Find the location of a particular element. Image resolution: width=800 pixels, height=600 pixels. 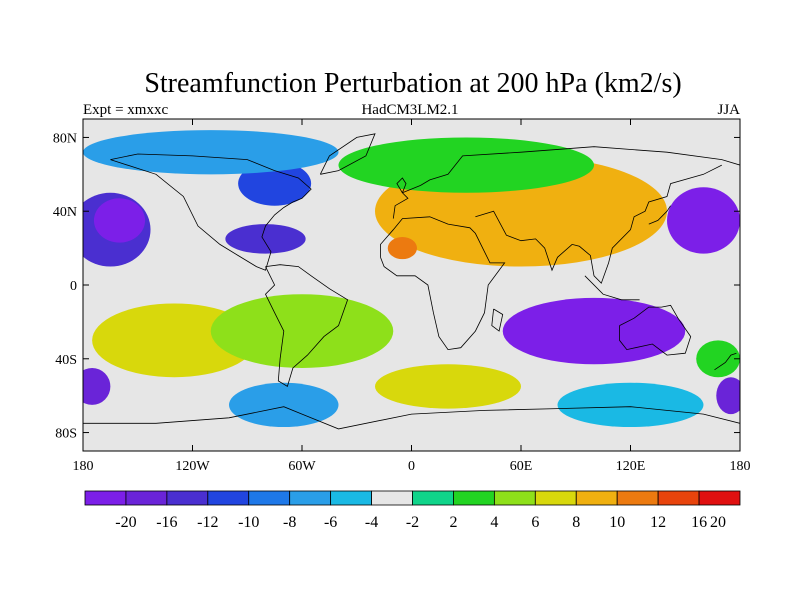

colorbar-label: -10 is located at coordinates (248, 522).